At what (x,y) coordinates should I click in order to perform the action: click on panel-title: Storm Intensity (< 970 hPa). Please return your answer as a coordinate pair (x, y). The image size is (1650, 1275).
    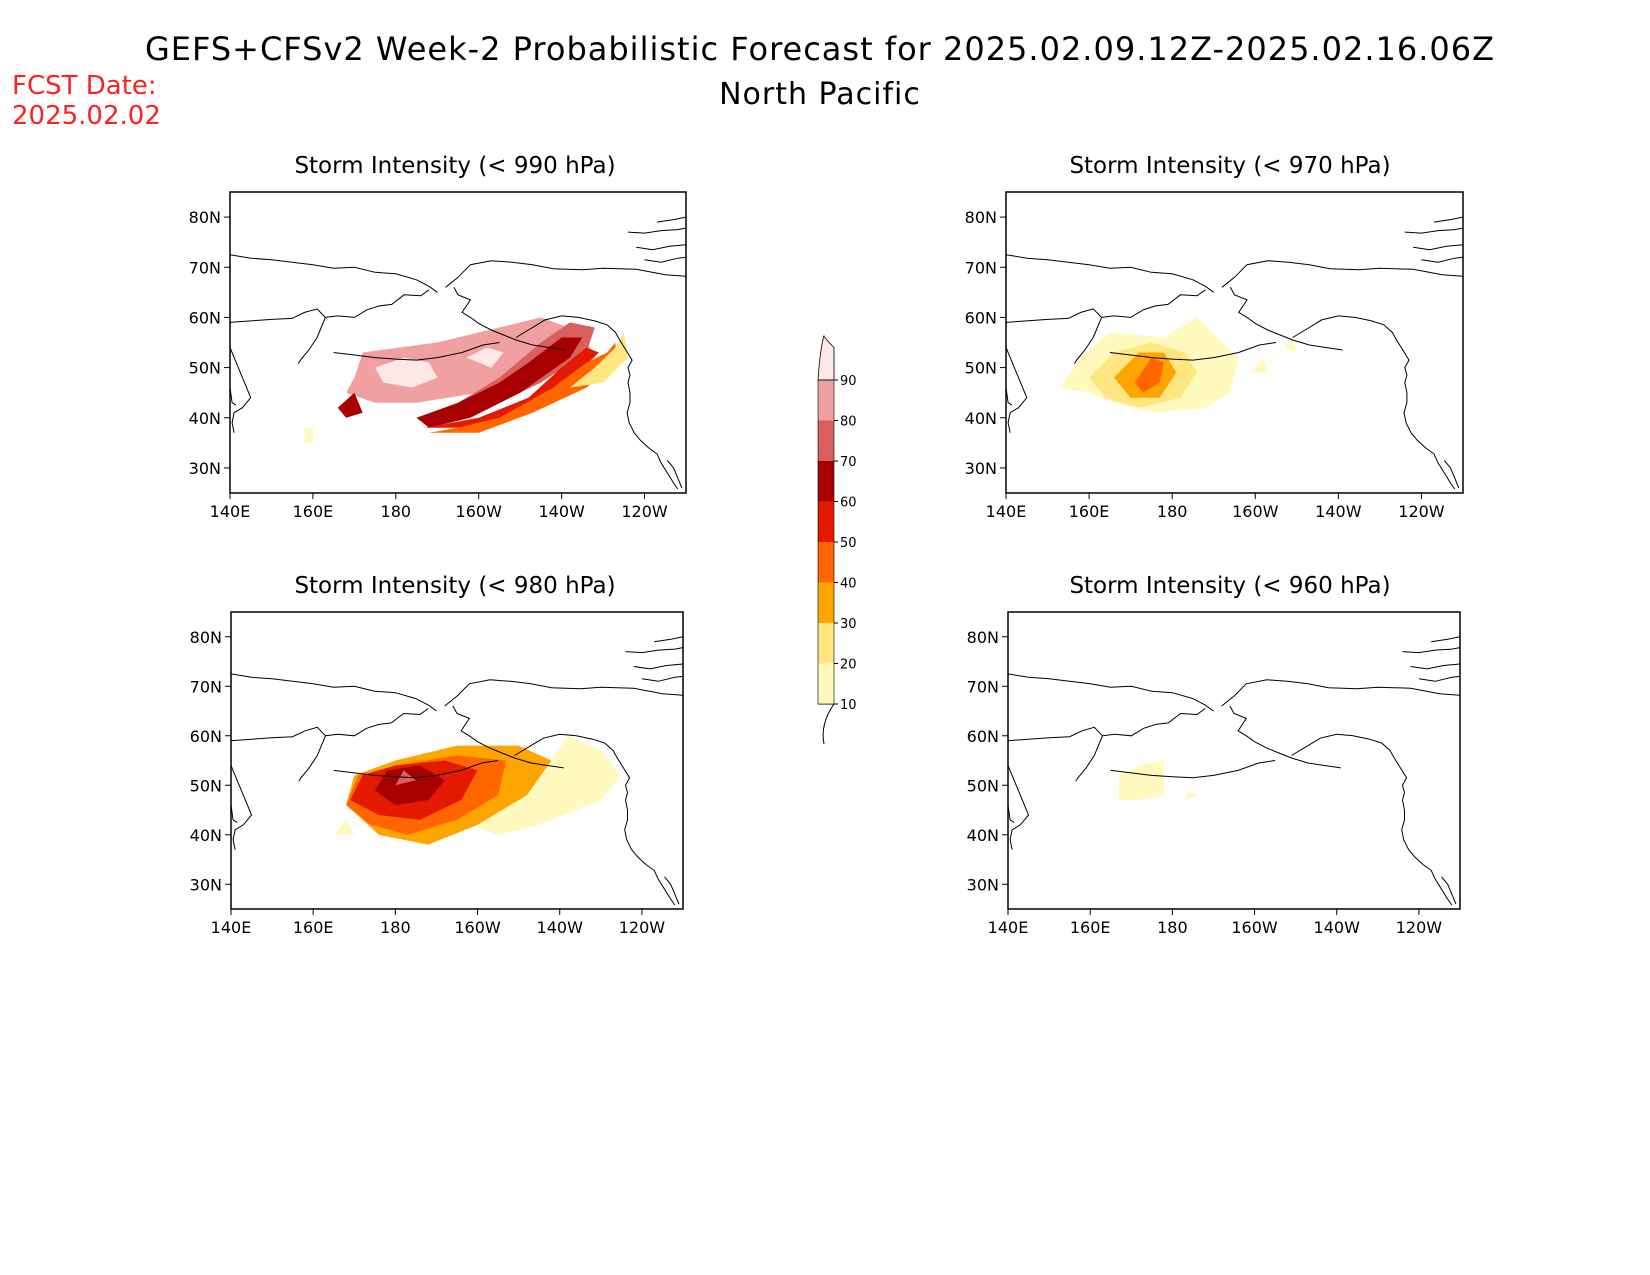
    Looking at the image, I should click on (1229, 166).